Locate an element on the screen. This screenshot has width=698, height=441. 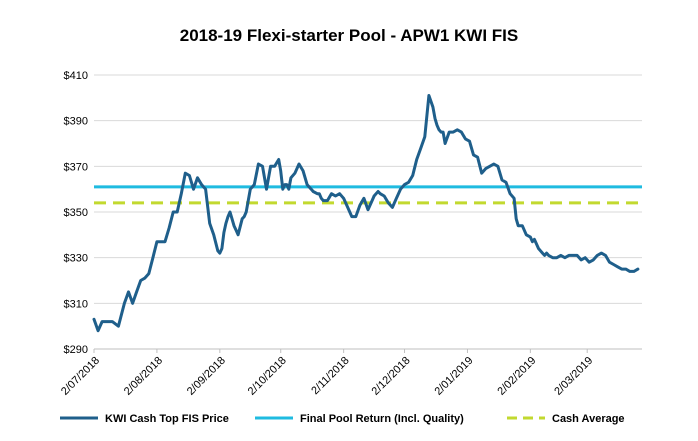
x-tick-label: 2/12/2018 is located at coordinates (391, 376).